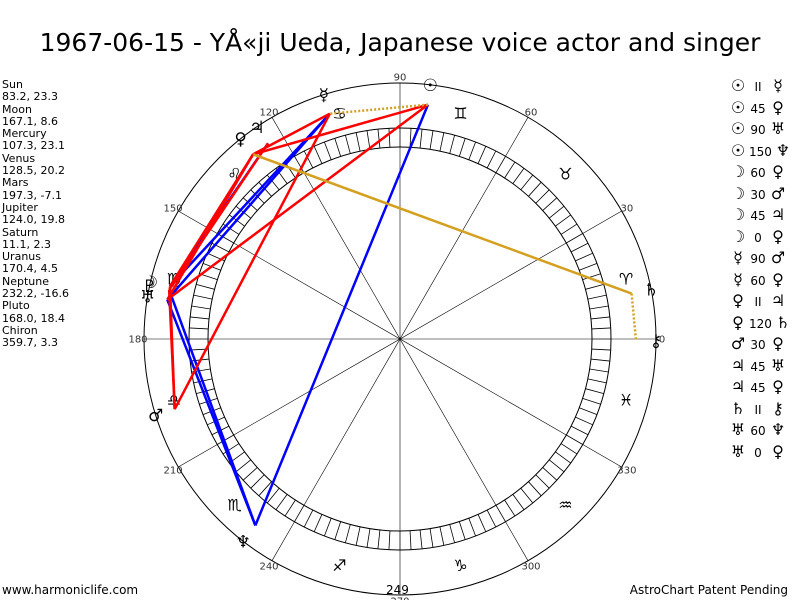 The width and height of the screenshot is (800, 600). Describe the element at coordinates (626, 471) in the screenshot. I see `degree-label: 330` at that location.